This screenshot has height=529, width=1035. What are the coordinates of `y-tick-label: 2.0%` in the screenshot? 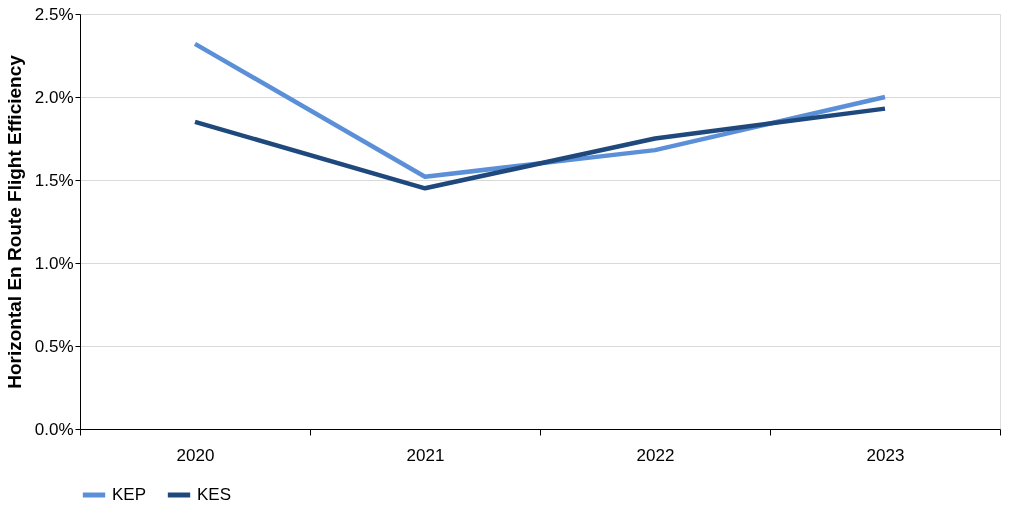 It's located at (54, 97).